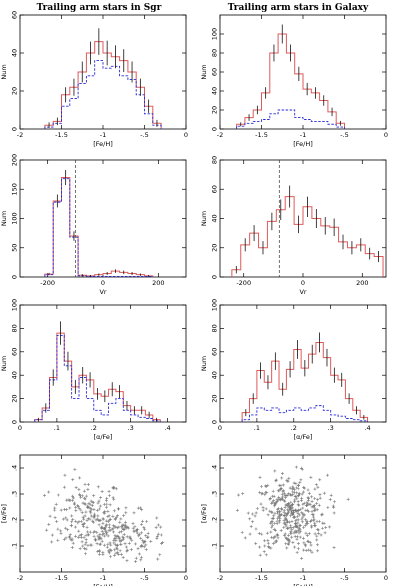  Describe the element at coordinates (14, 218) in the screenshot. I see `y-tick-label: 100` at that location.